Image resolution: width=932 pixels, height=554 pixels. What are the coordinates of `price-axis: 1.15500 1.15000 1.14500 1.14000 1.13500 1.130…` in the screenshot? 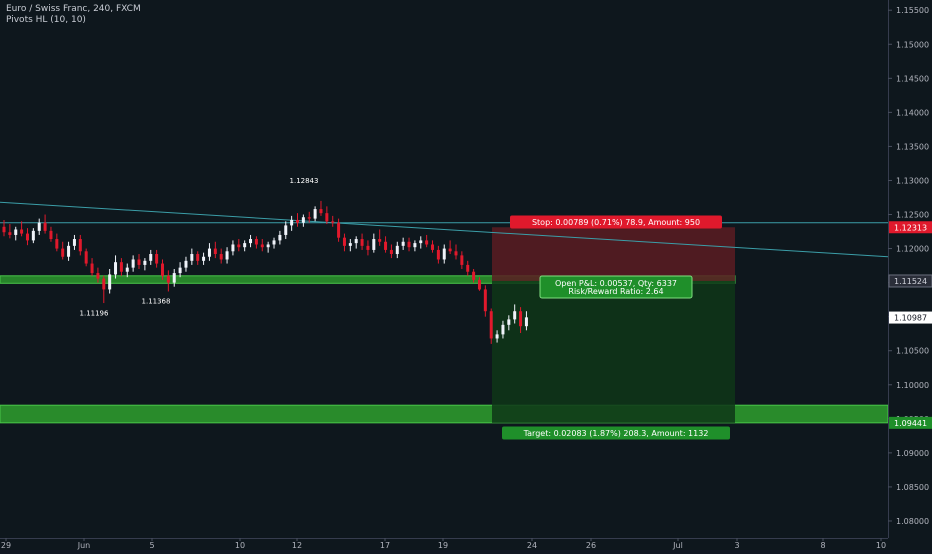 It's located at (910, 269).